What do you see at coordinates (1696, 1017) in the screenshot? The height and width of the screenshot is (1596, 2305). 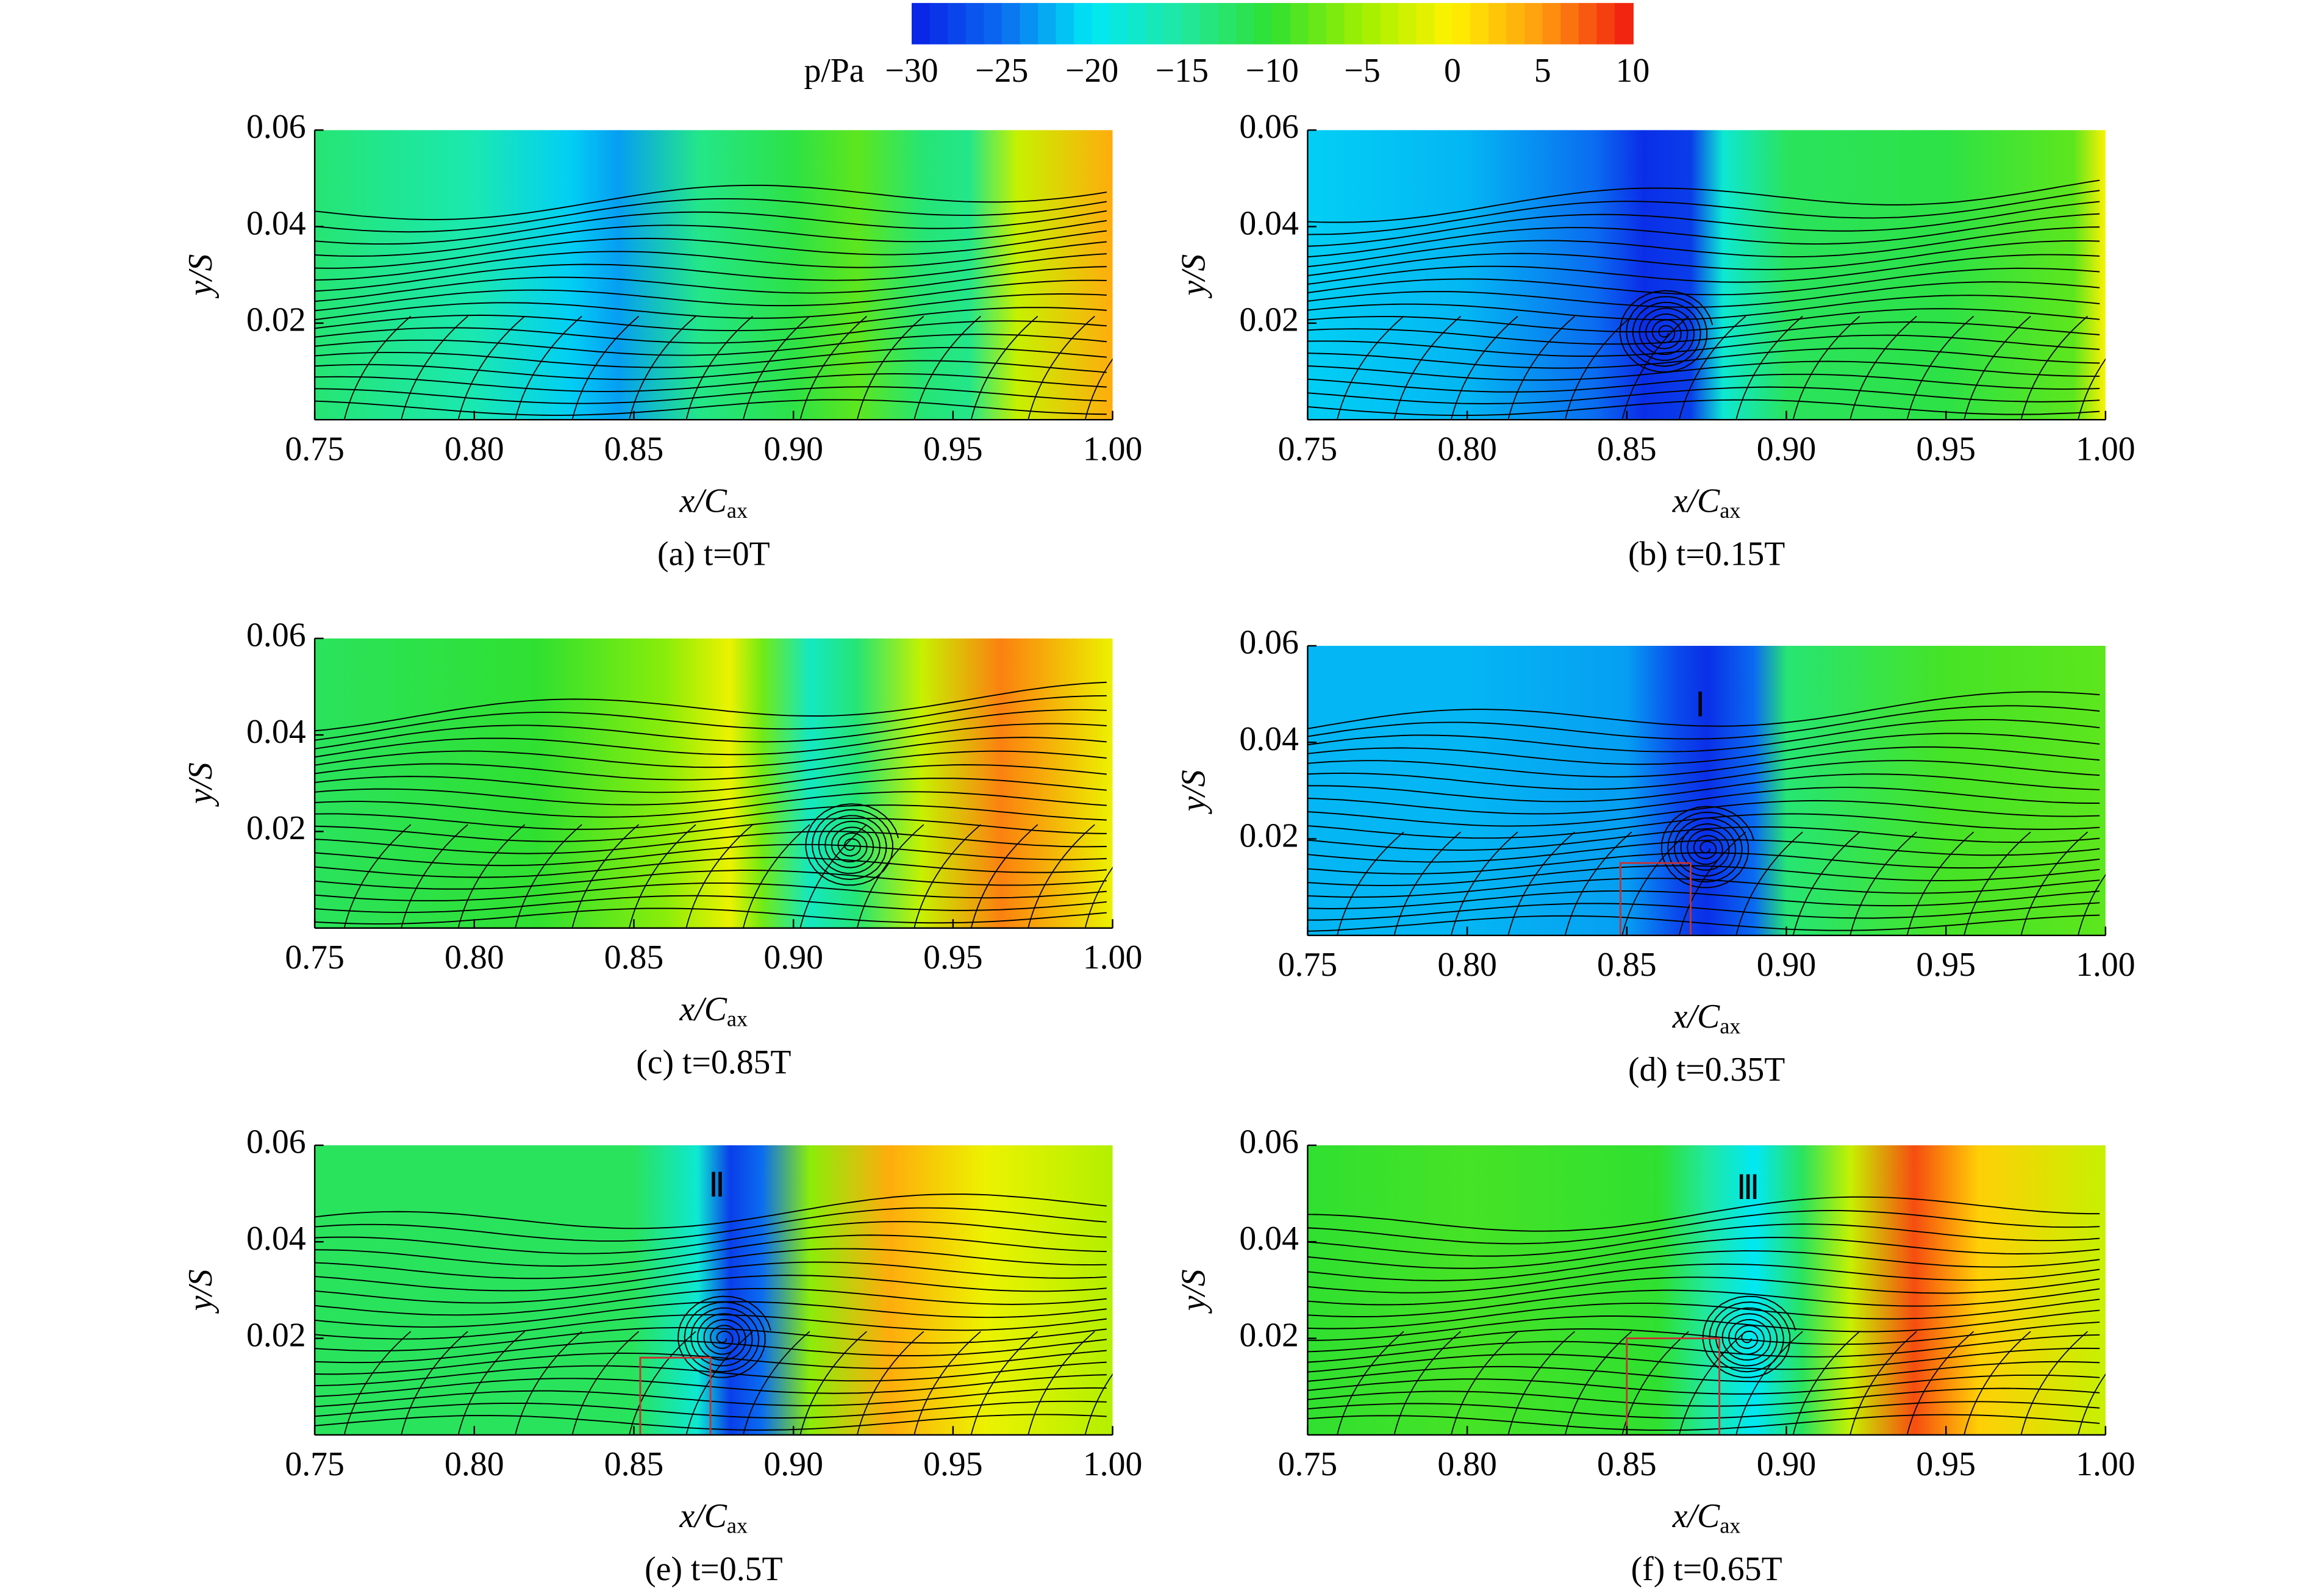 I see `x-axis-label-main: x/C` at bounding box center [1696, 1017].